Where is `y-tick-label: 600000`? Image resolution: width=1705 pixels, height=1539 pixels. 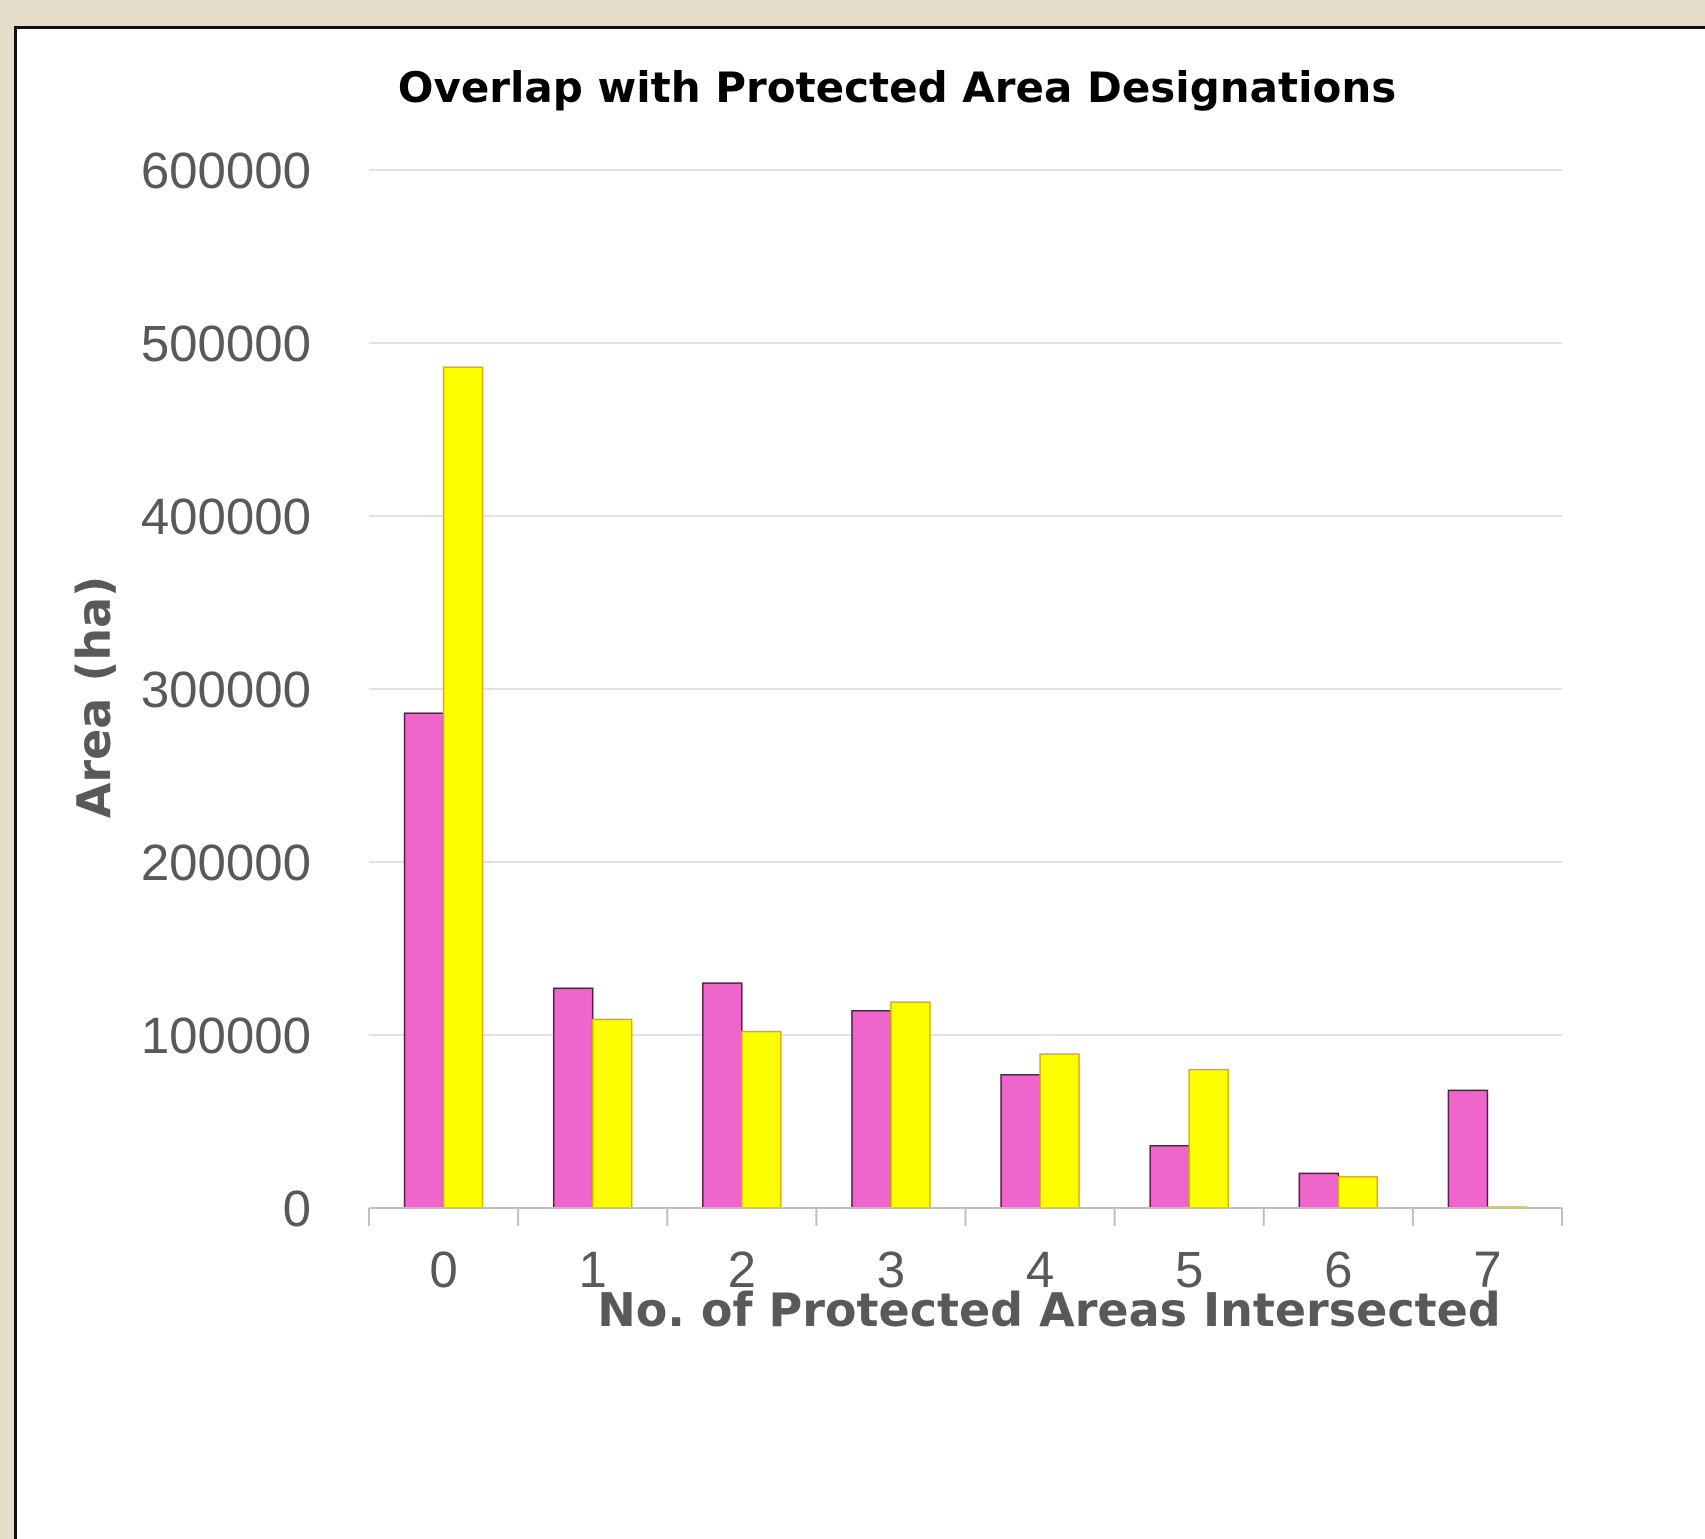
y-tick-label: 600000 is located at coordinates (226, 170).